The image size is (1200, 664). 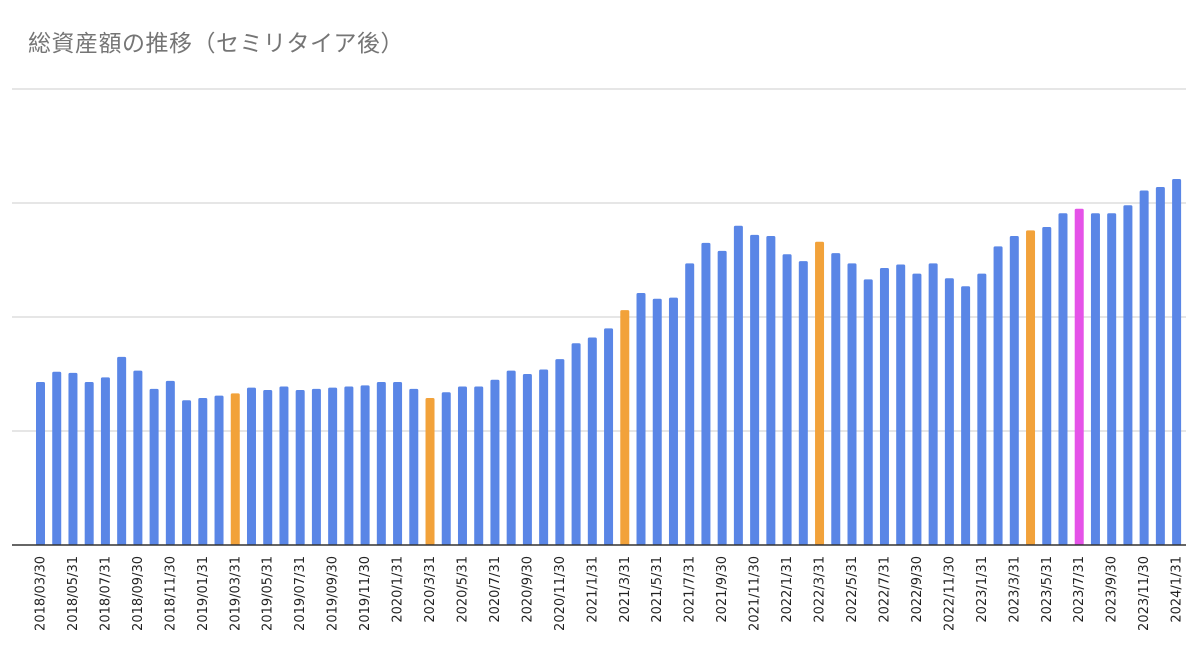 What do you see at coordinates (365, 593) in the screenshot?
I see `x-tick-label: 2019/11/30` at bounding box center [365, 593].